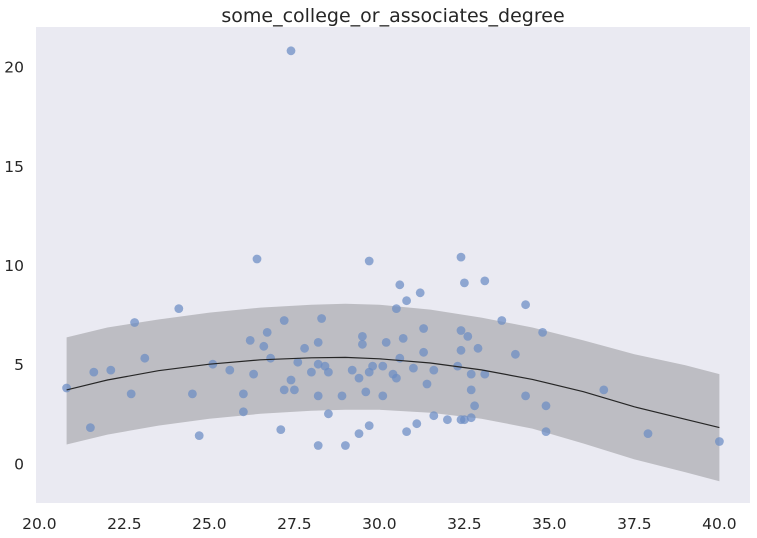 The width and height of the screenshot is (757, 538). What do you see at coordinates (392, 16) in the screenshot?
I see `chart-title: some_college_or_associates_degree` at bounding box center [392, 16].